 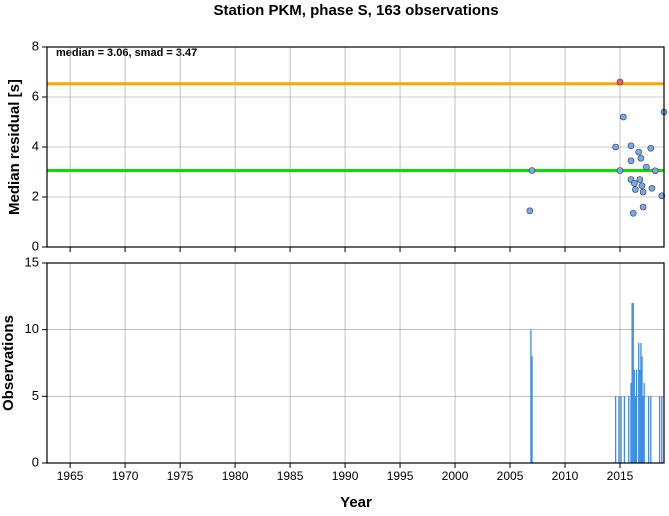 I want to click on y-tick-label: 4, so click(x=35, y=145).